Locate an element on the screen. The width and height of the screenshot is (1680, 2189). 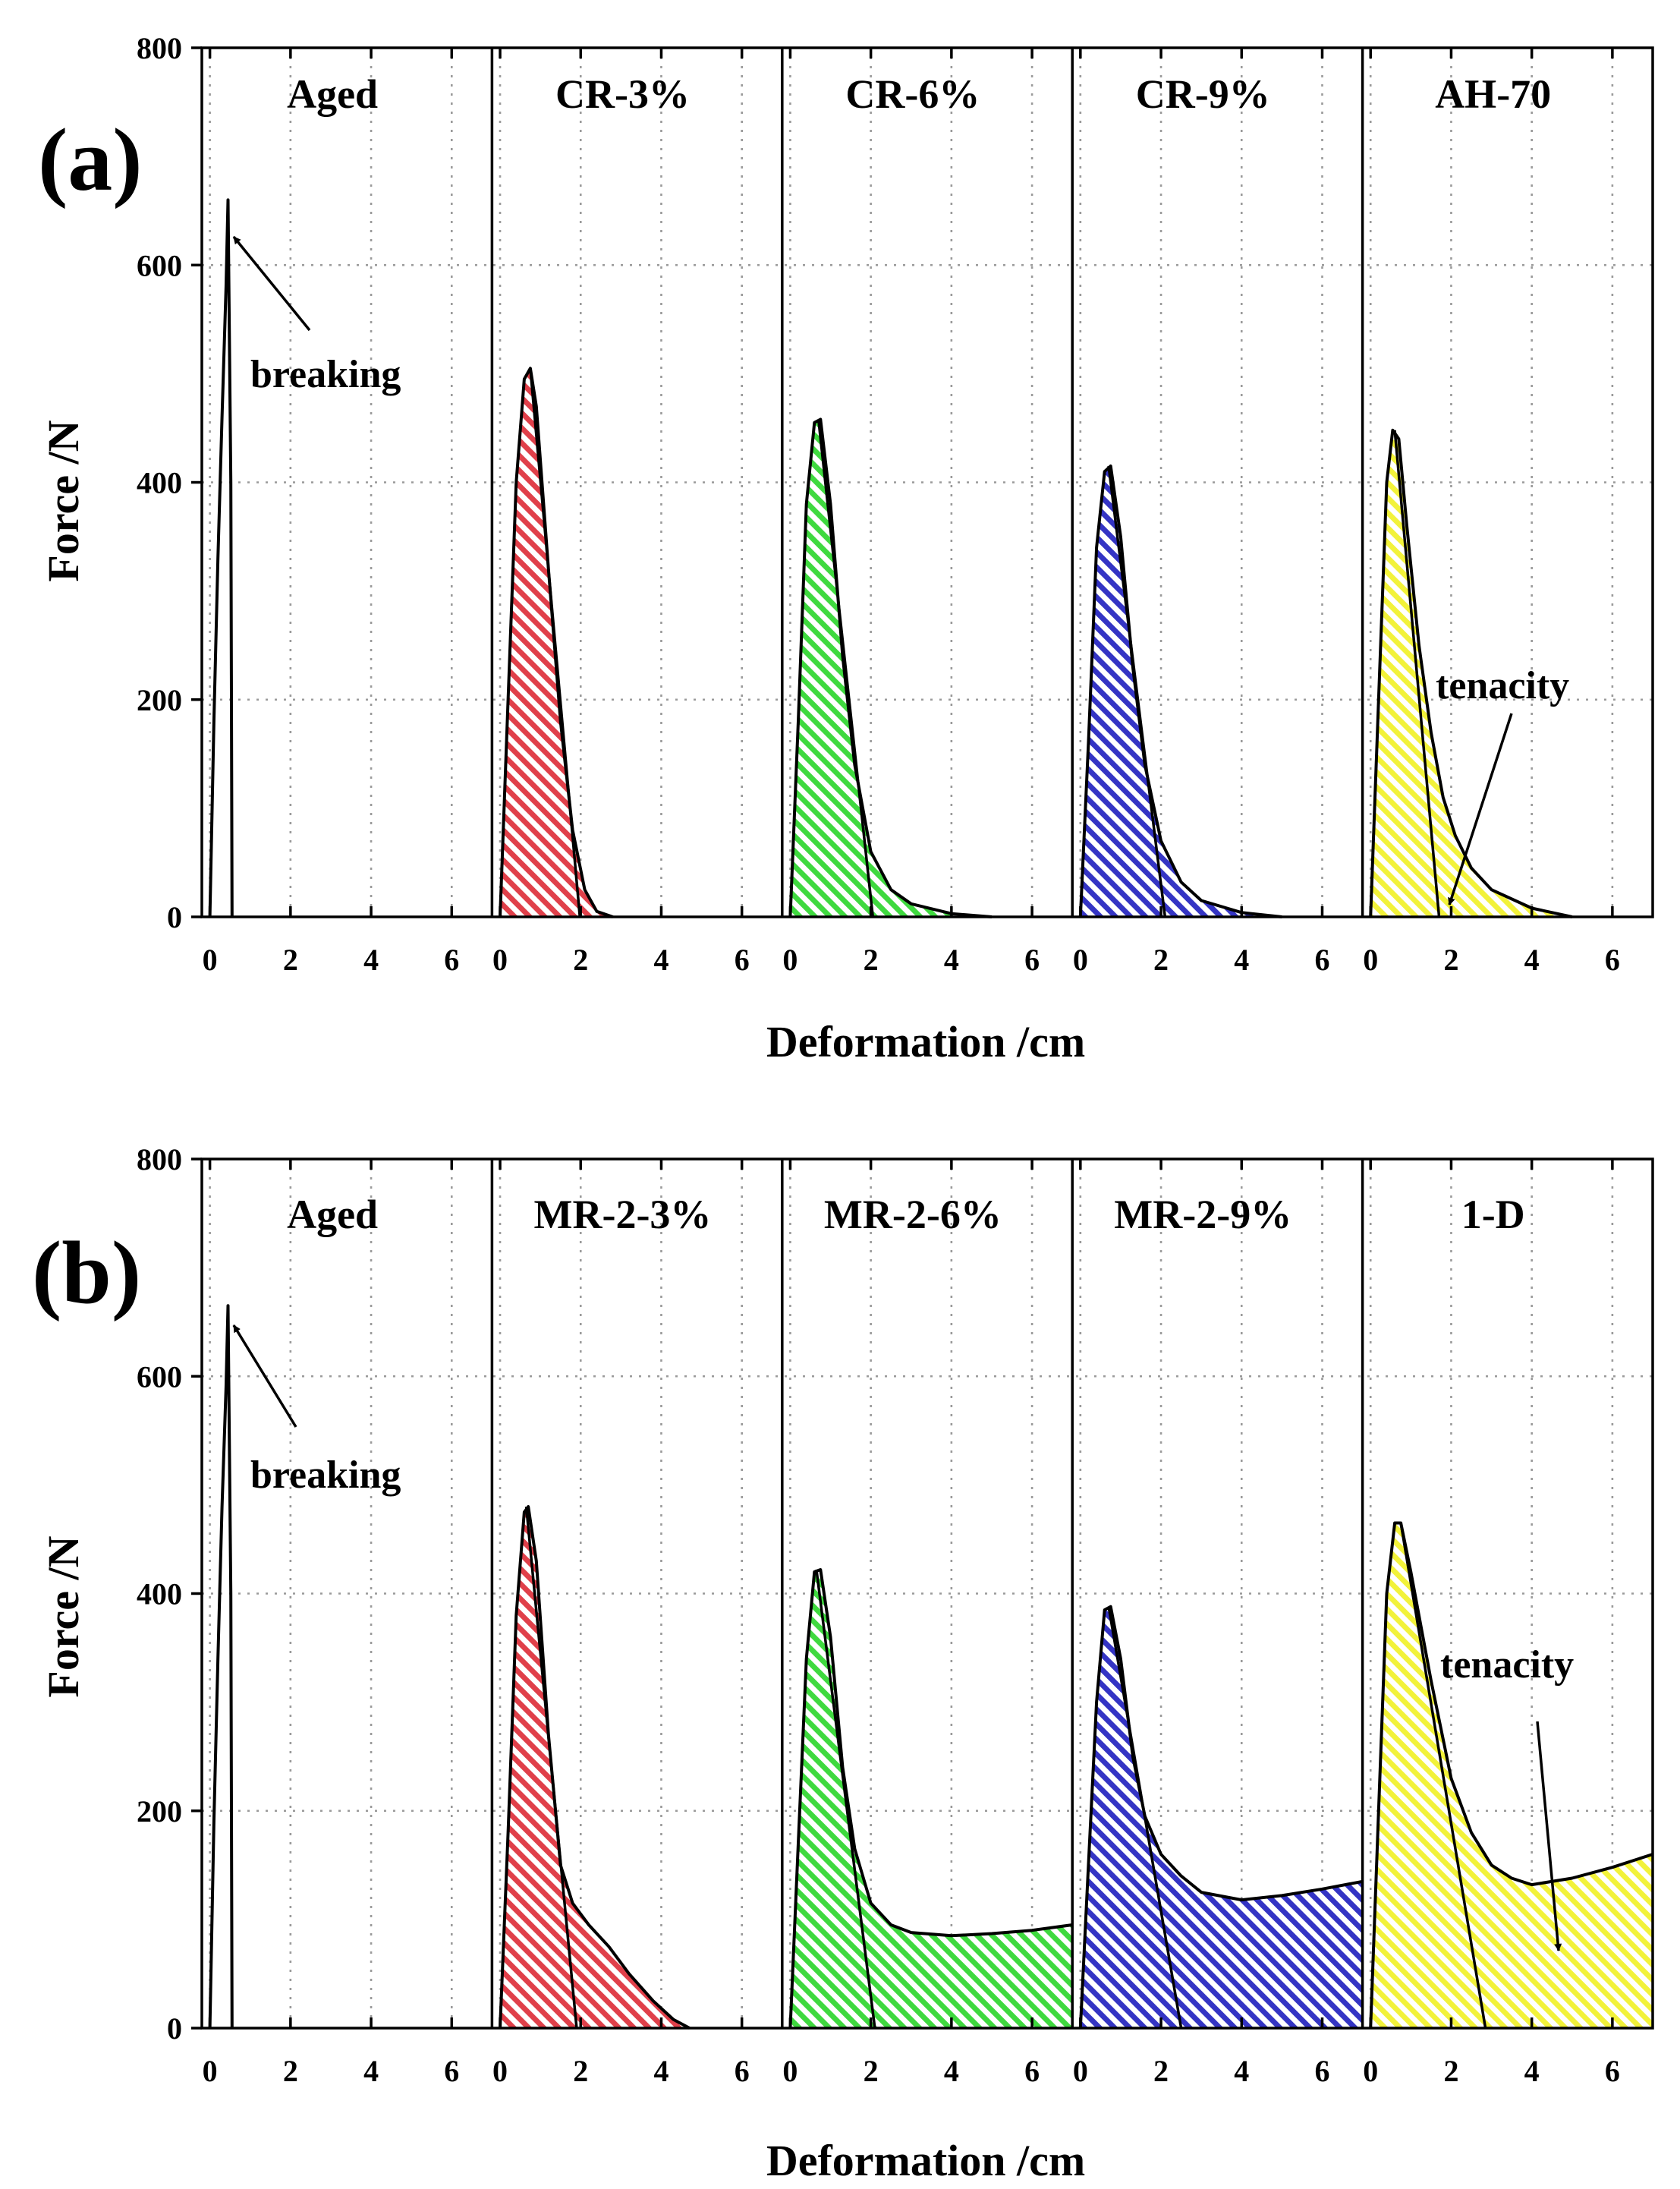
p0-ytick-label-600: 600 is located at coordinates (159, 265).